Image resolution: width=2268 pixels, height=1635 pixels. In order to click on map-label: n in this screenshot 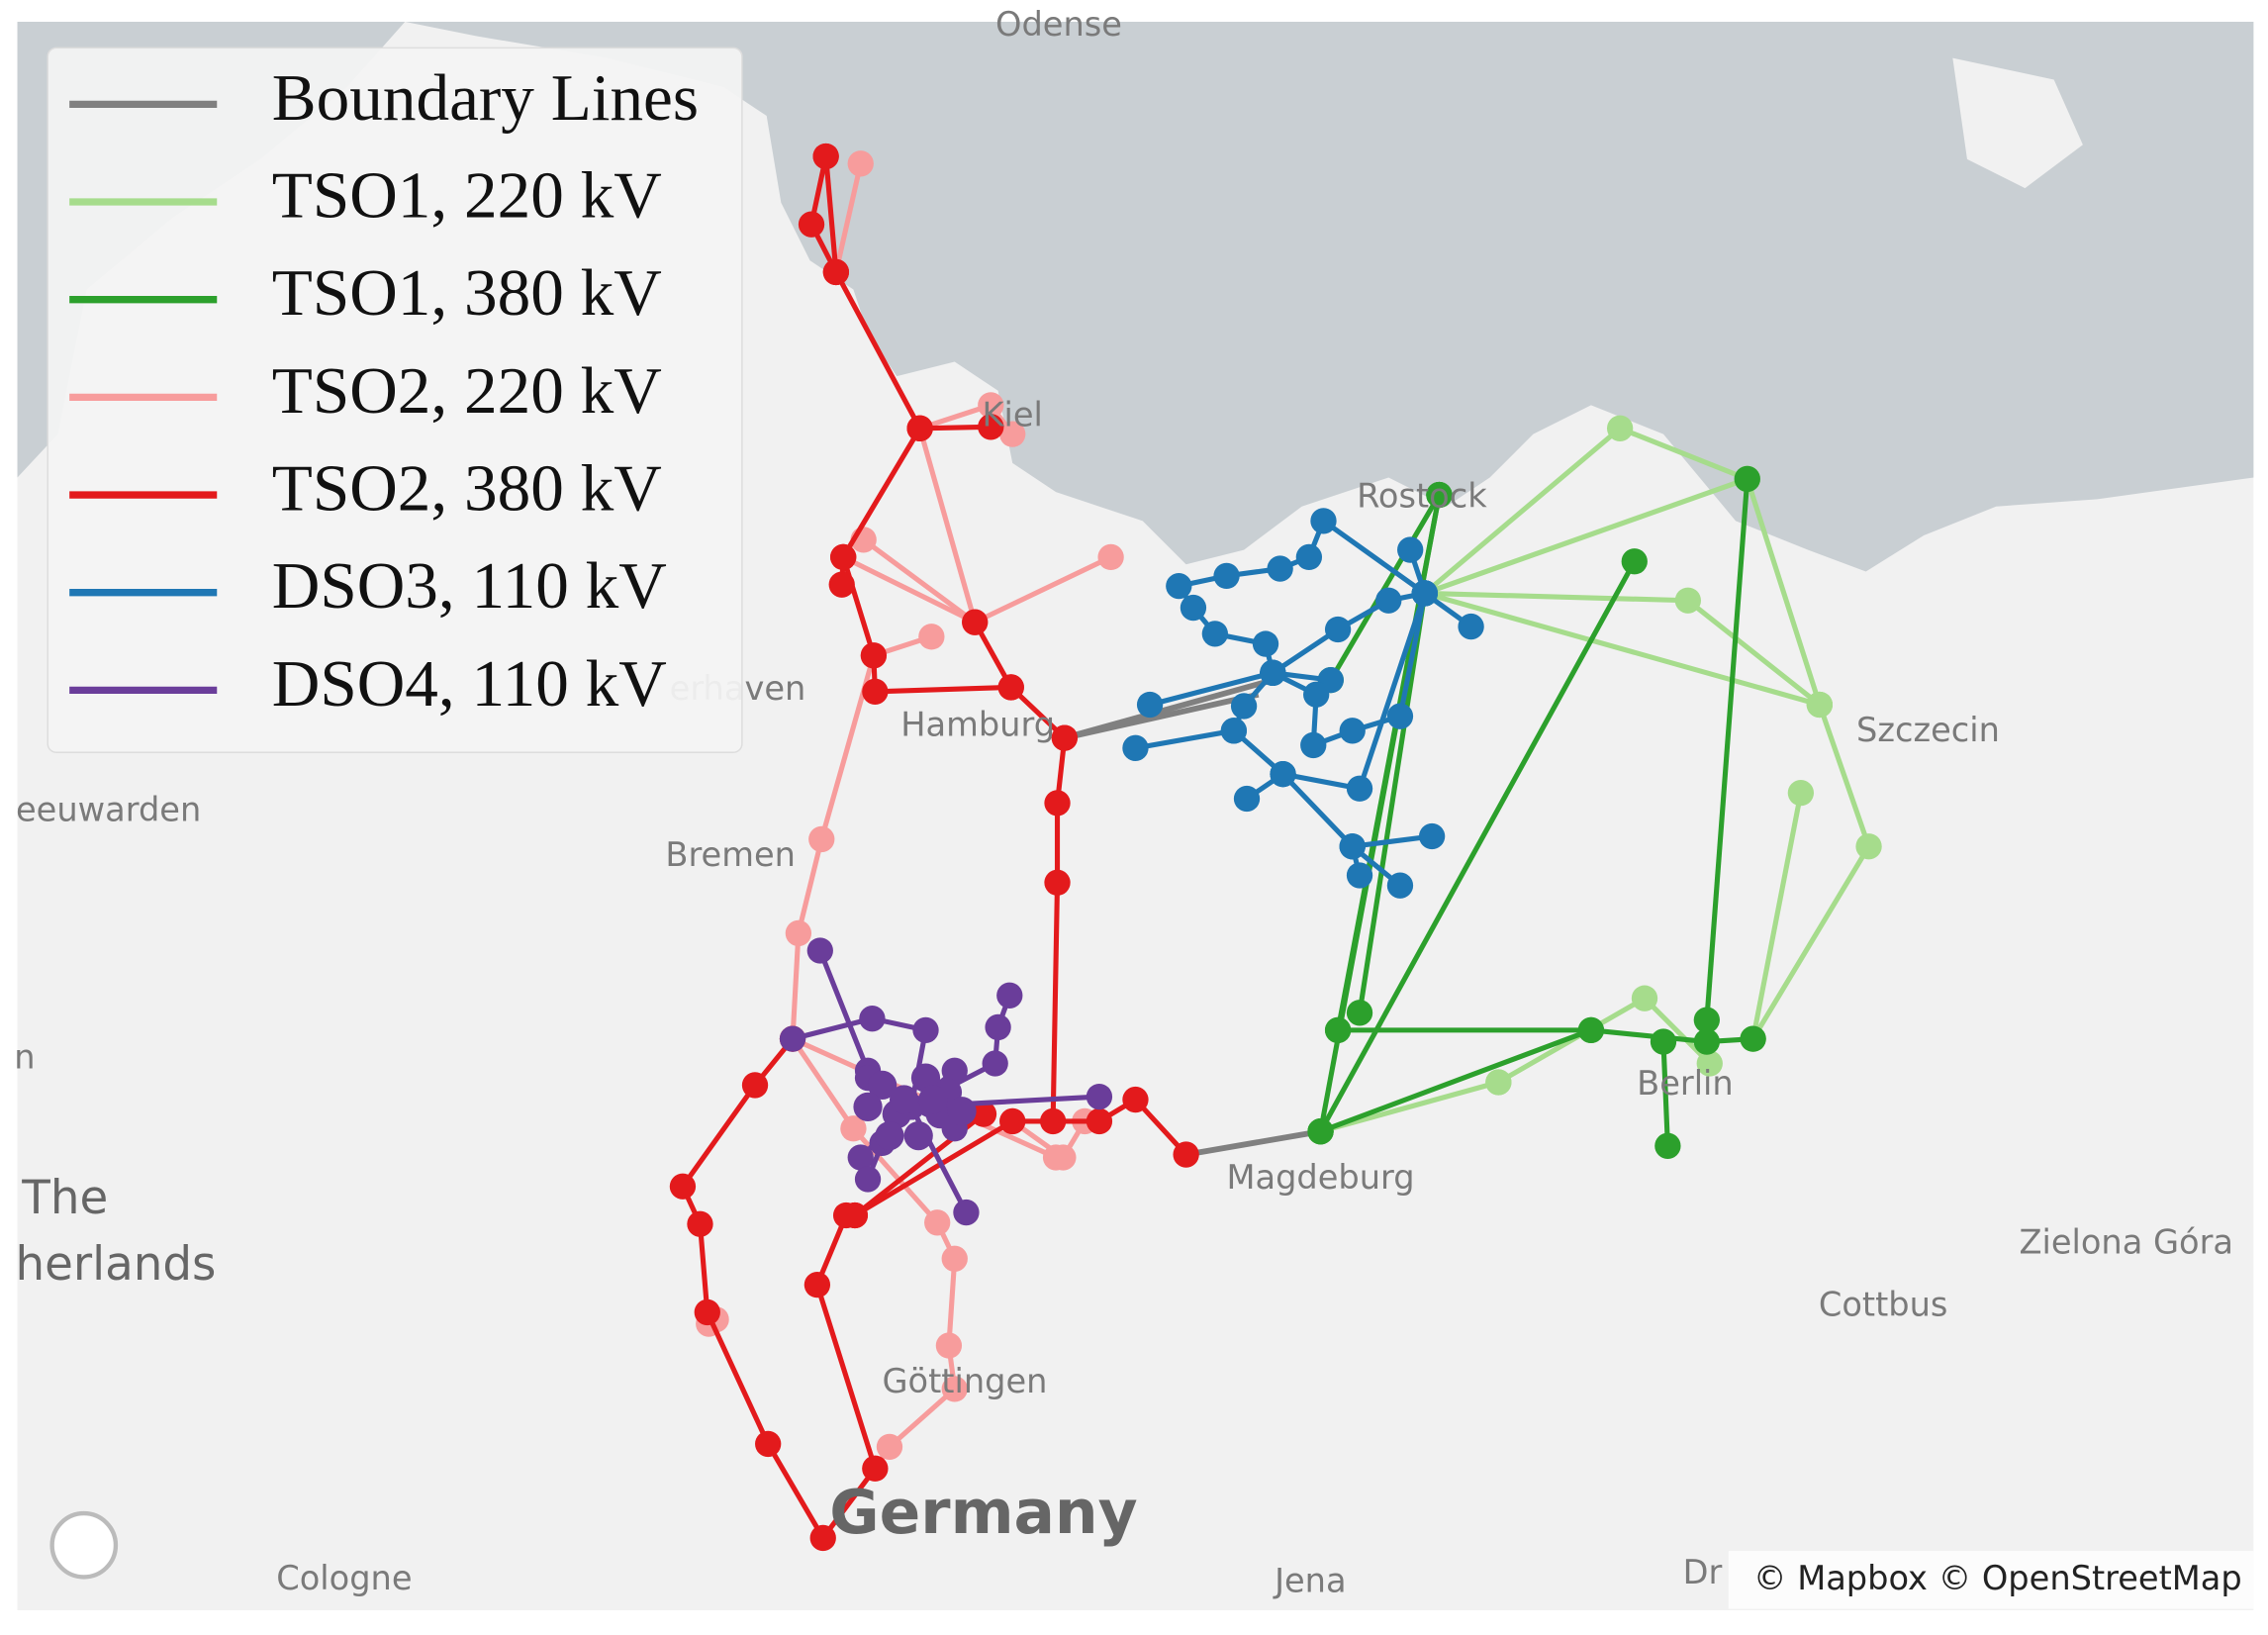, I will do `click(25, 1057)`.